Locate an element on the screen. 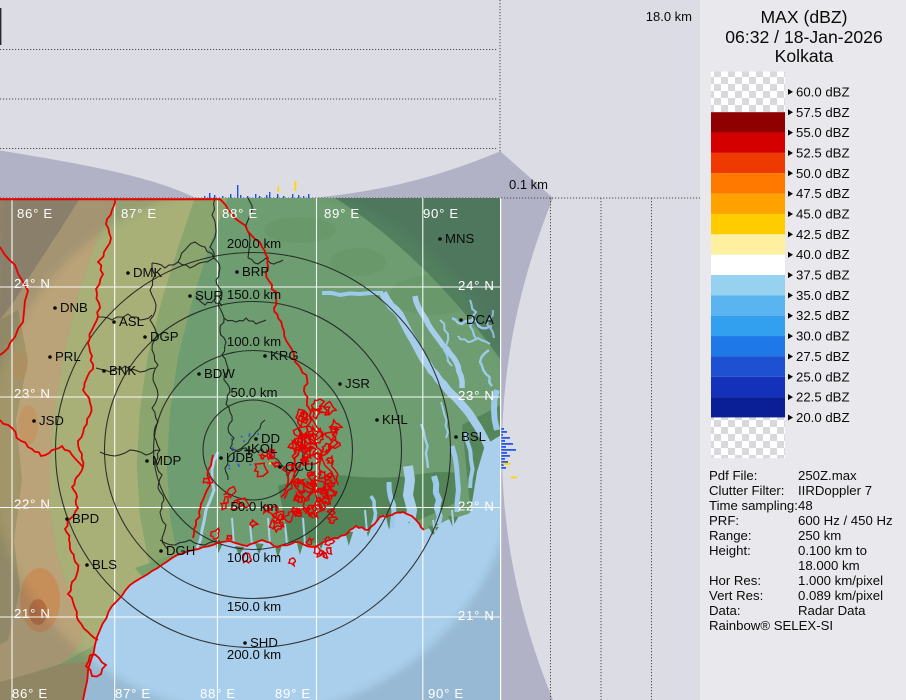  svg-text: 45.0 dBZ is located at coordinates (823, 214).